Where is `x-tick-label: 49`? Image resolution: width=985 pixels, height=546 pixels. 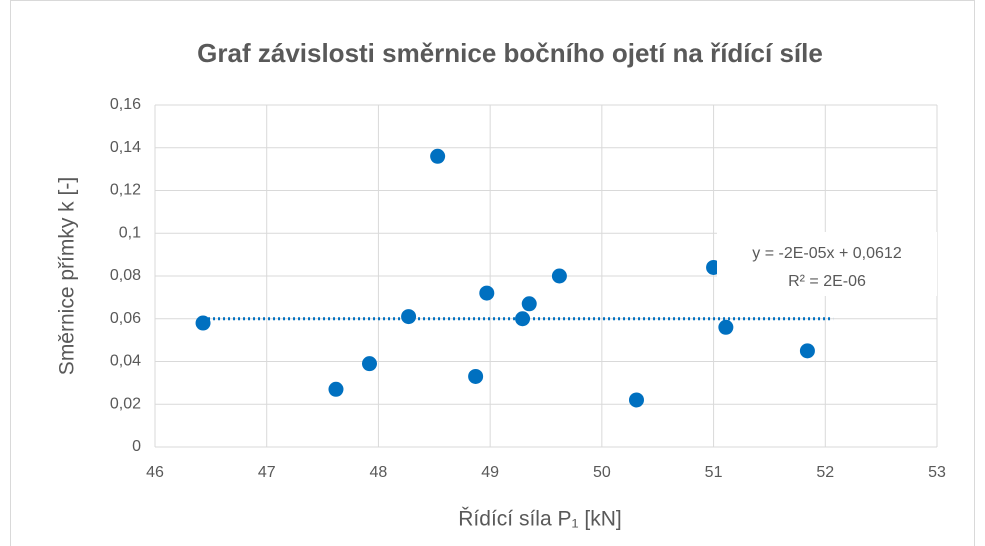
x-tick-label: 49 is located at coordinates (490, 472).